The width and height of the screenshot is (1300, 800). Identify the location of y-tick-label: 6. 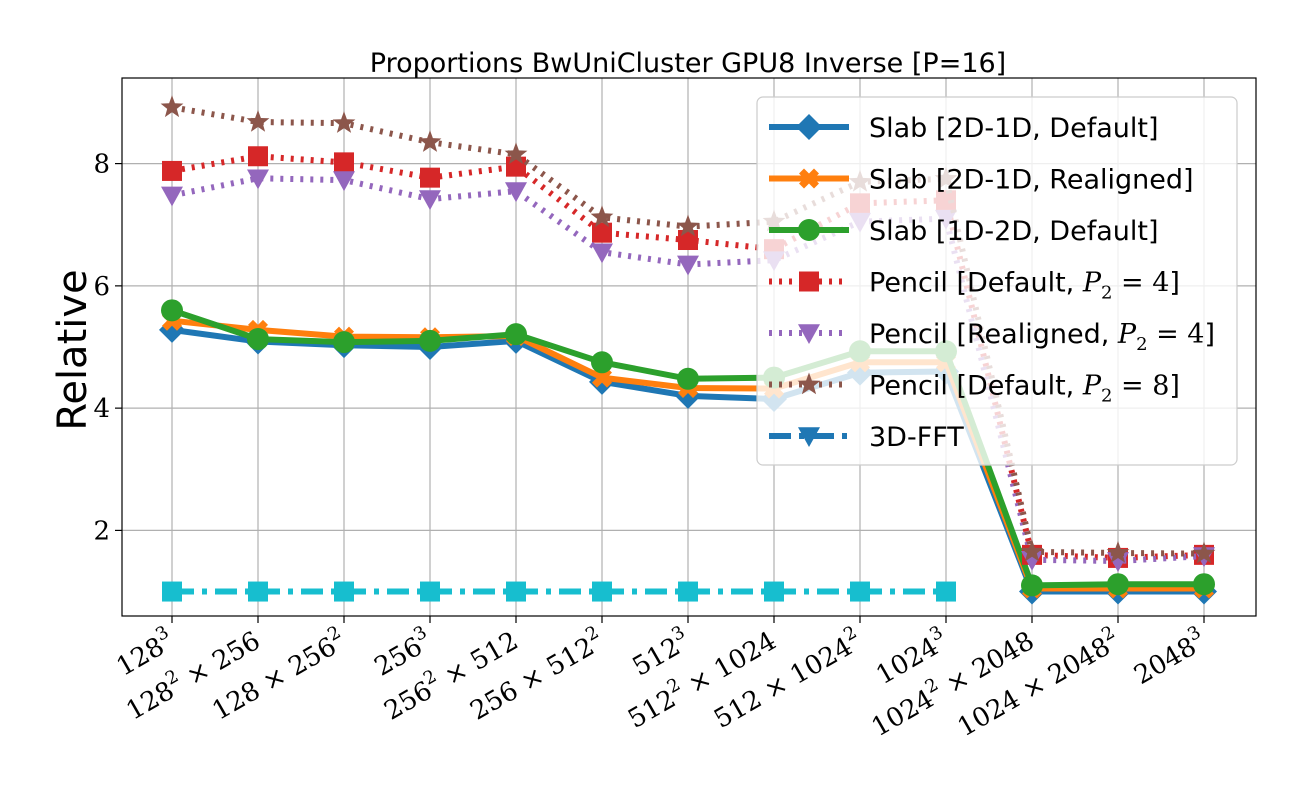
(101, 287).